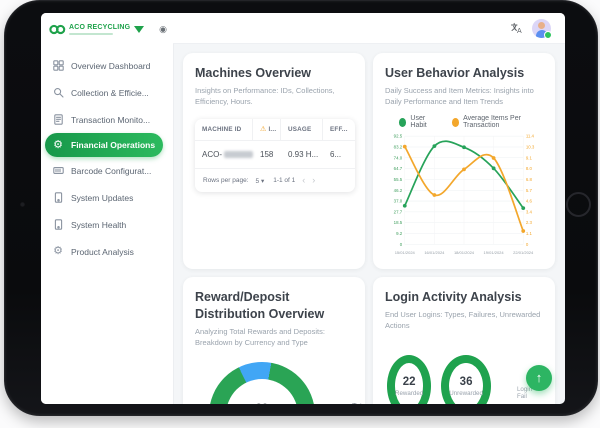 This screenshot has width=600, height=428. What do you see at coordinates (578, 204) in the screenshot?
I see `tablet-home-button` at bounding box center [578, 204].